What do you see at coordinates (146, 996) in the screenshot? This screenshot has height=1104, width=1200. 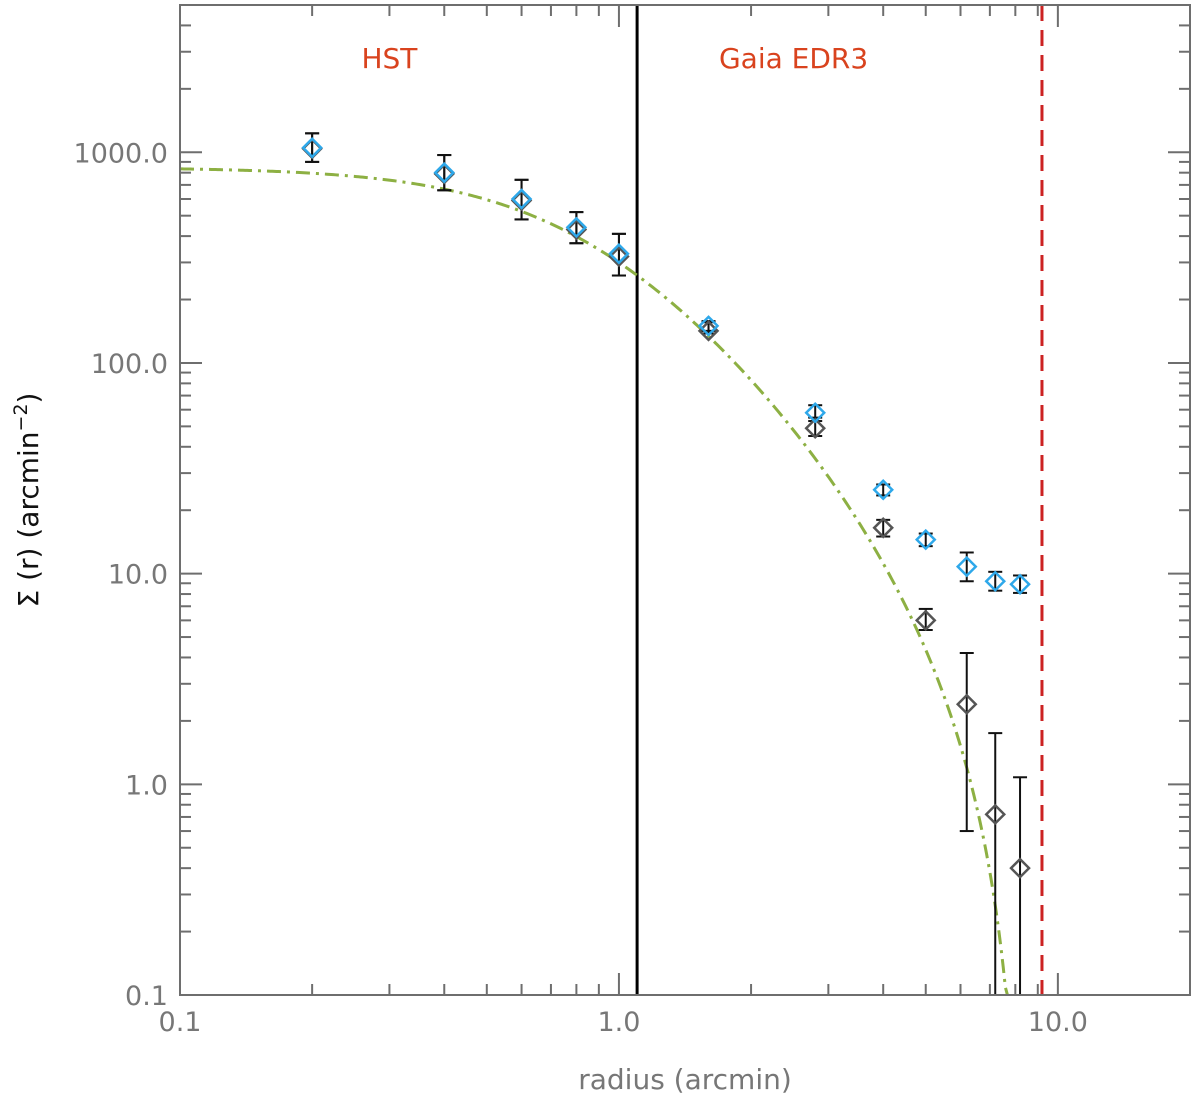 I see `y-tick-label: 0.1` at bounding box center [146, 996].